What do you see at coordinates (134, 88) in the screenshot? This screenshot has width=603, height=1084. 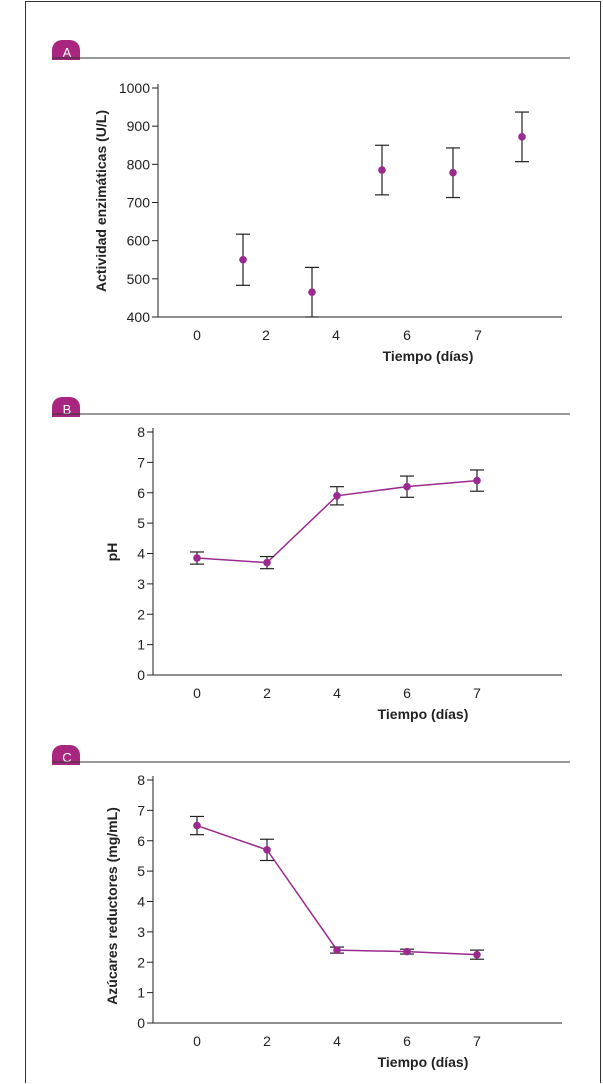 I see `y-tick-label: 1000` at bounding box center [134, 88].